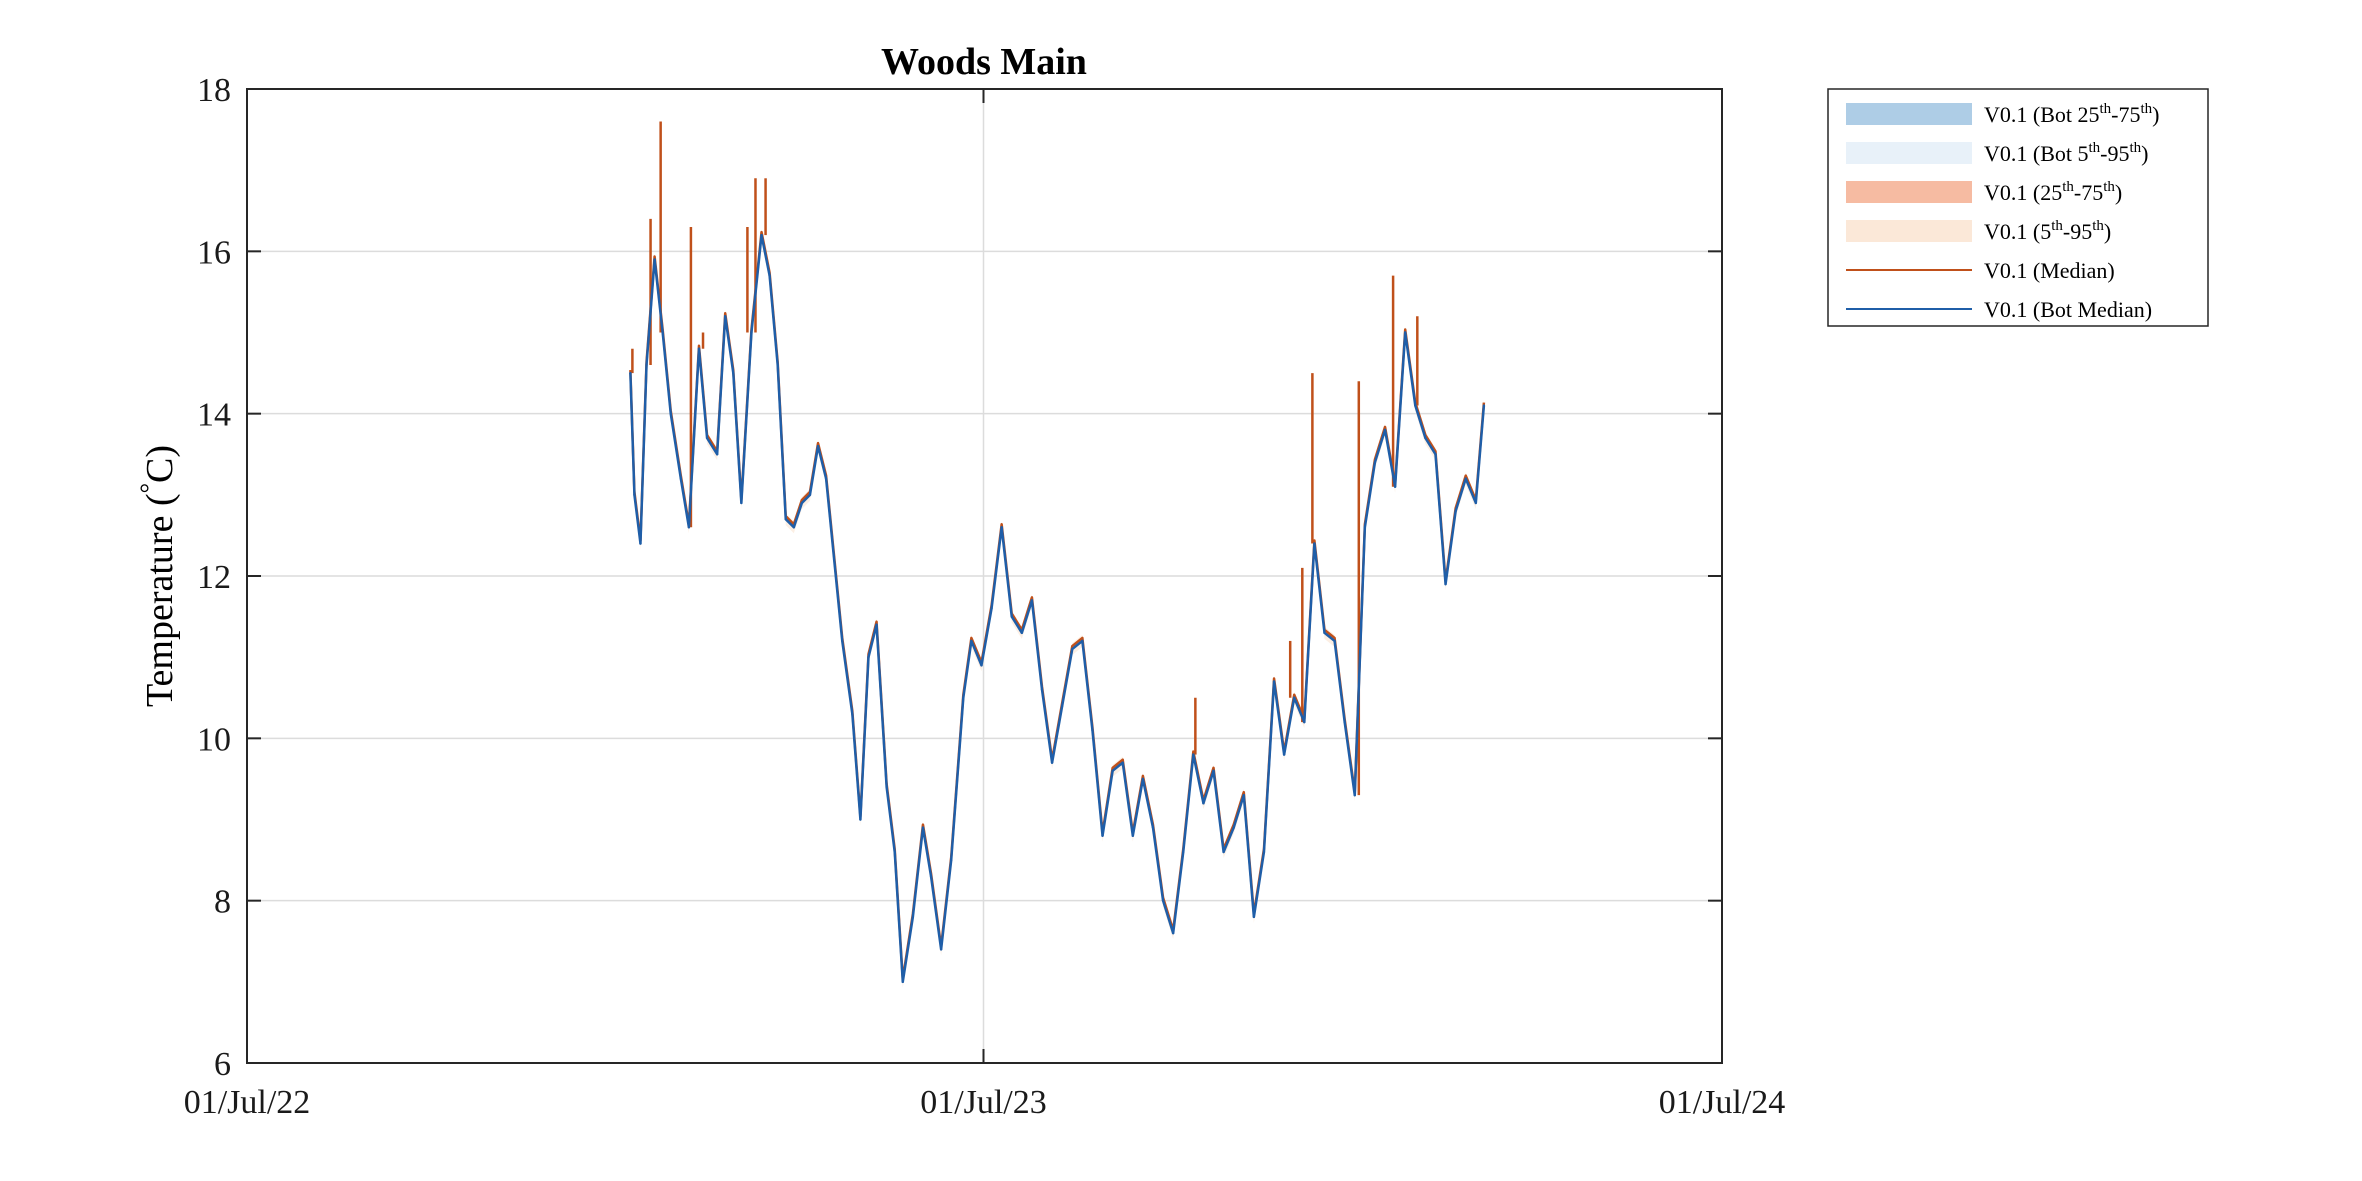  I want to click on x-tick-label: 01/Jul/22, so click(247, 1102).